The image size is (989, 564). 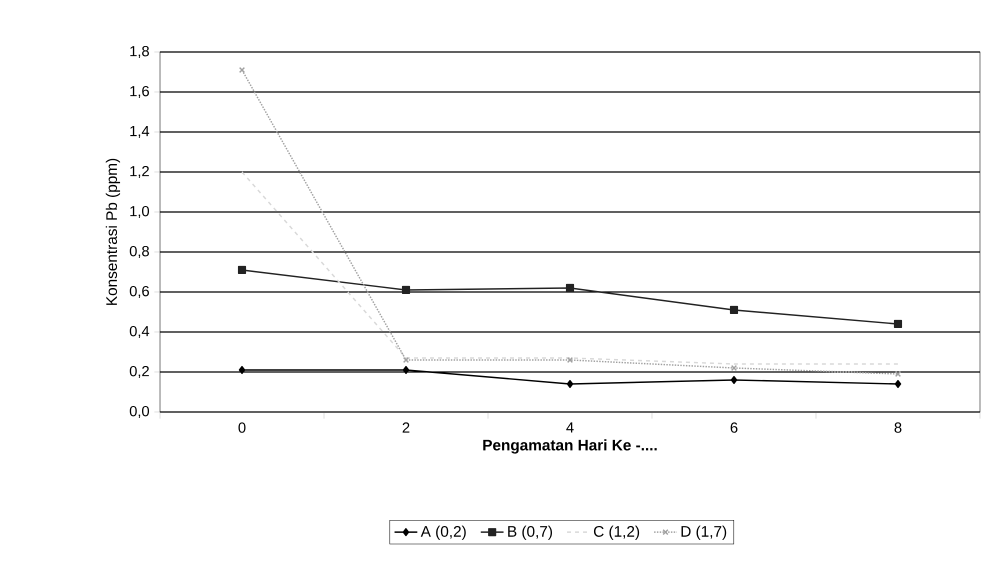 I want to click on x-tick-label: 6, so click(x=734, y=427).